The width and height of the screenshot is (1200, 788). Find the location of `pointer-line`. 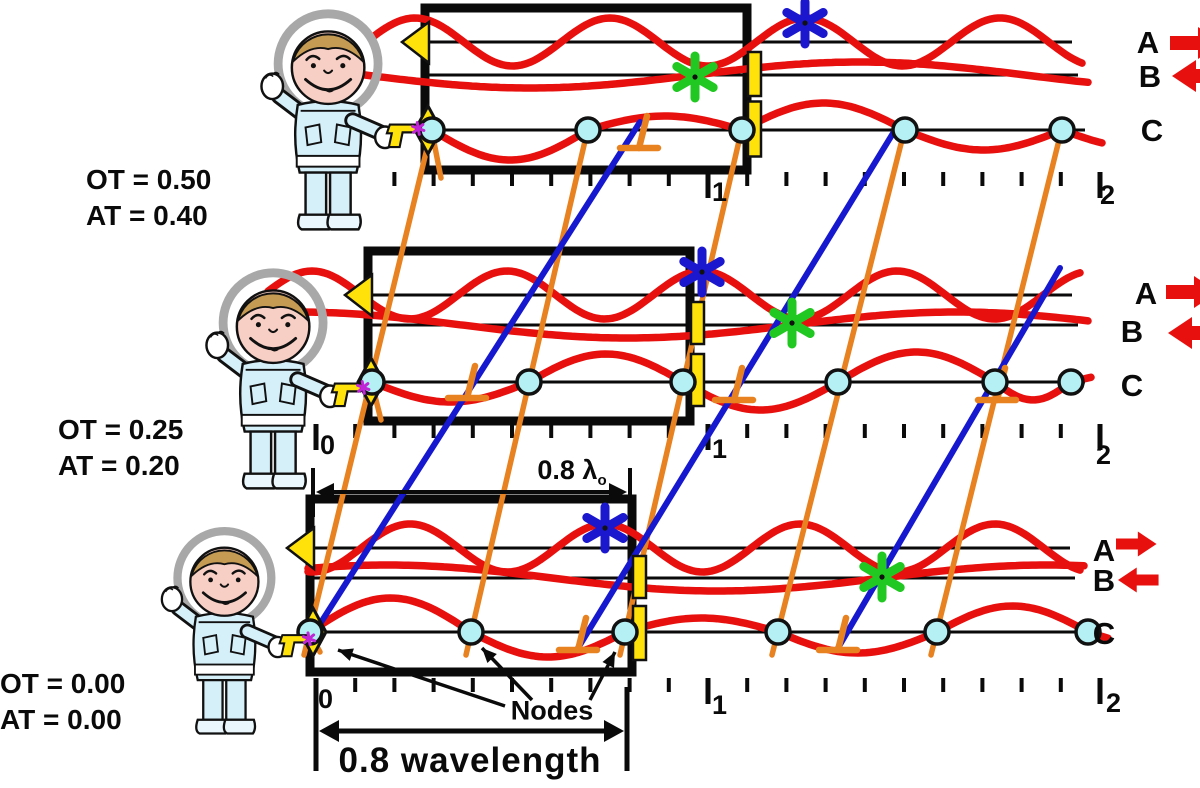

pointer-line is located at coordinates (421, 678).